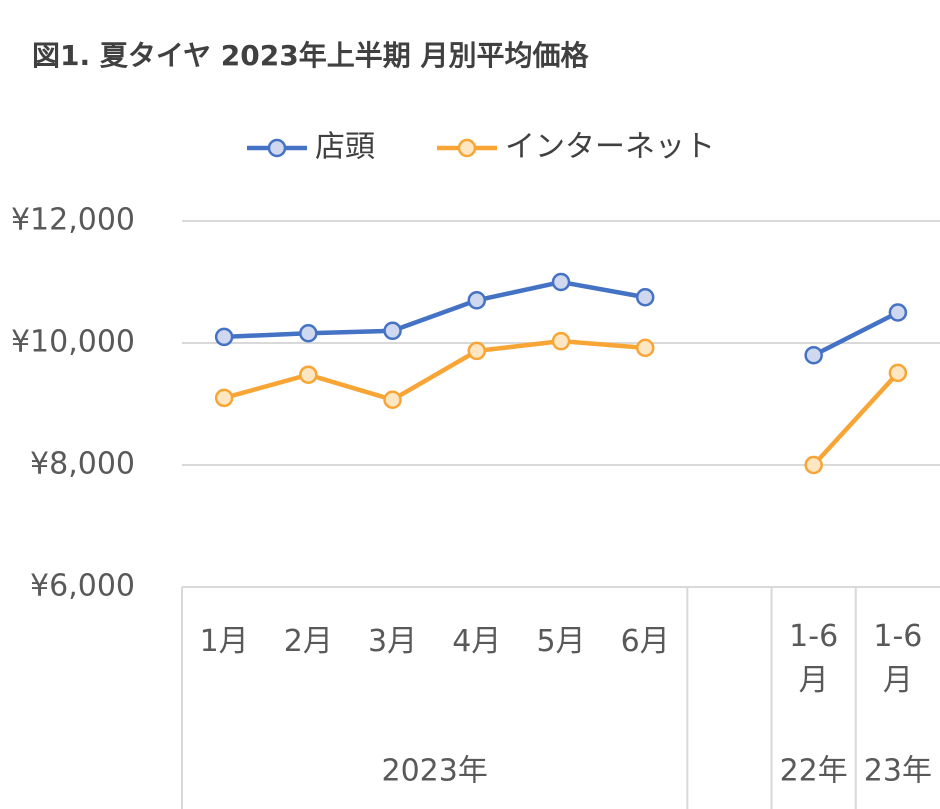  Describe the element at coordinates (310, 55) in the screenshot. I see `chart-title: 図1. 夏タイヤ 2023年上半期 月別平均価格` at that location.